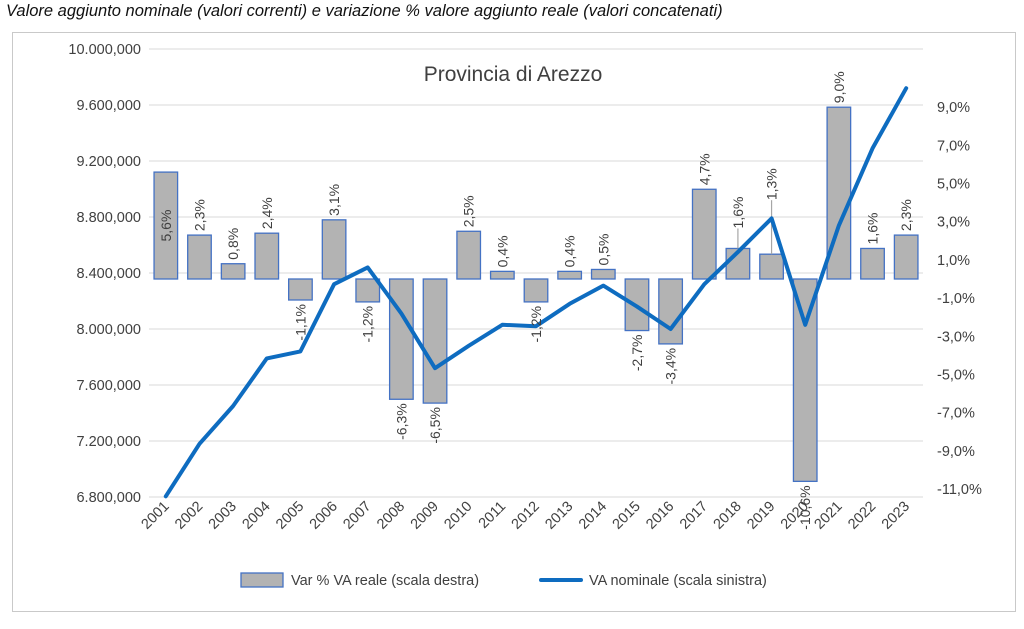 Image resolution: width=1024 pixels, height=629 pixels. I want to click on x-tick-label: 2007, so click(357, 516).